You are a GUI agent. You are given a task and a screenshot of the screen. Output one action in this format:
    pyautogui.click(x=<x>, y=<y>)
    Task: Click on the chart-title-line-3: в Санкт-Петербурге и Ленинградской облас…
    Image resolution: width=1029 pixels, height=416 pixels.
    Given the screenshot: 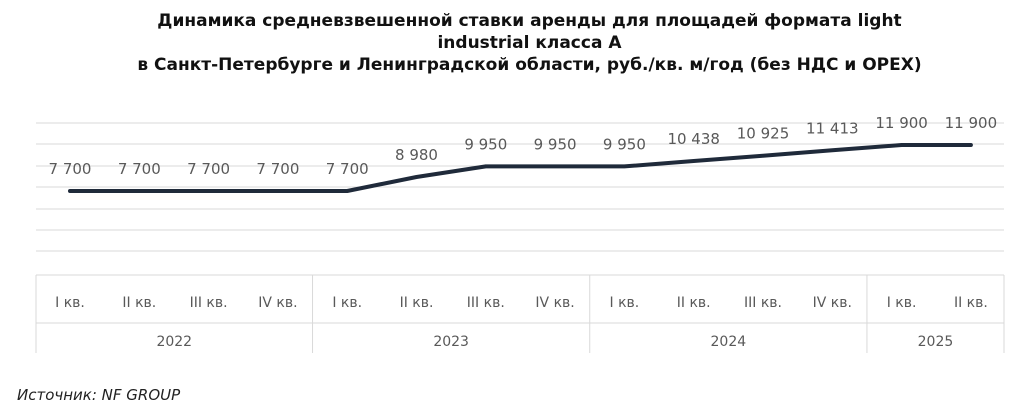 What is the action you would take?
    pyautogui.click(x=529, y=65)
    